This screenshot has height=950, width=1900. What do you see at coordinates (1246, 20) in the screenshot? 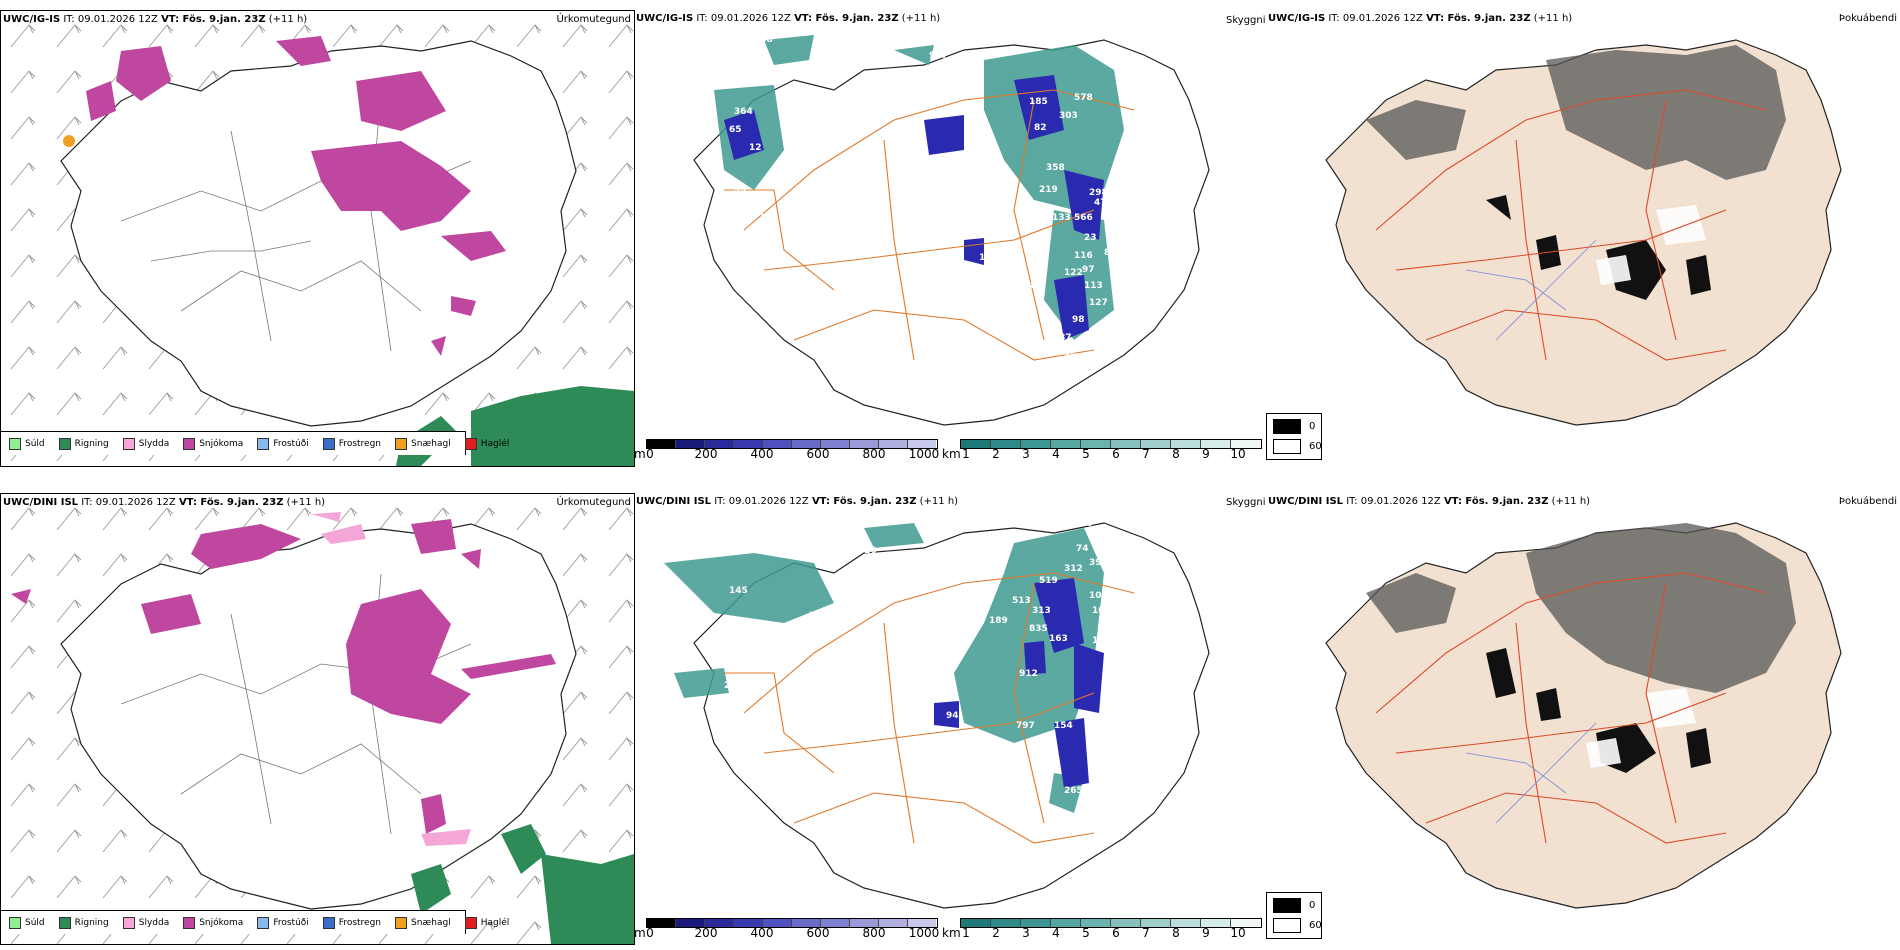
I see `visibility-title-top: Skyggni` at bounding box center [1246, 20].